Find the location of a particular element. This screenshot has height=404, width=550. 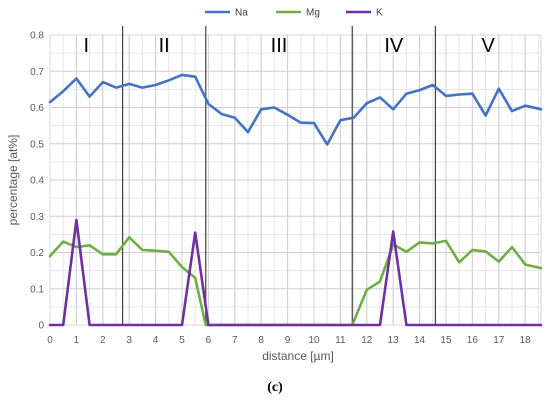

figure-caption: (c) is located at coordinates (275, 387).